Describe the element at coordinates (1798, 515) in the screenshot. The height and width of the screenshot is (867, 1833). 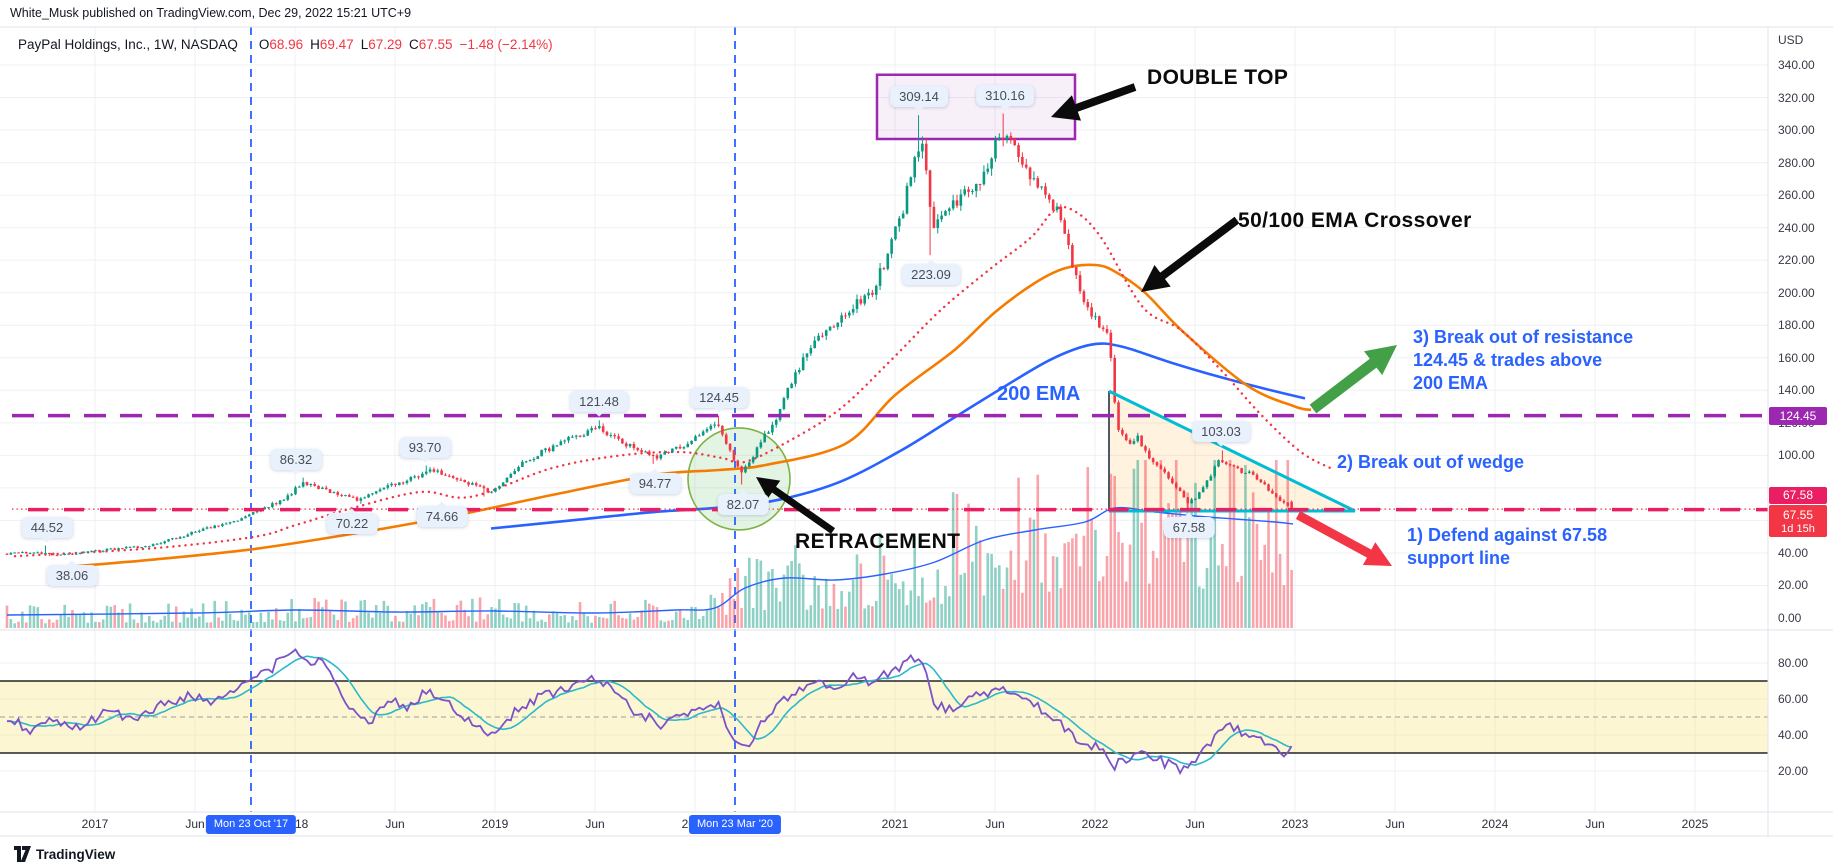
I see `last-price-value: 67.55` at that location.